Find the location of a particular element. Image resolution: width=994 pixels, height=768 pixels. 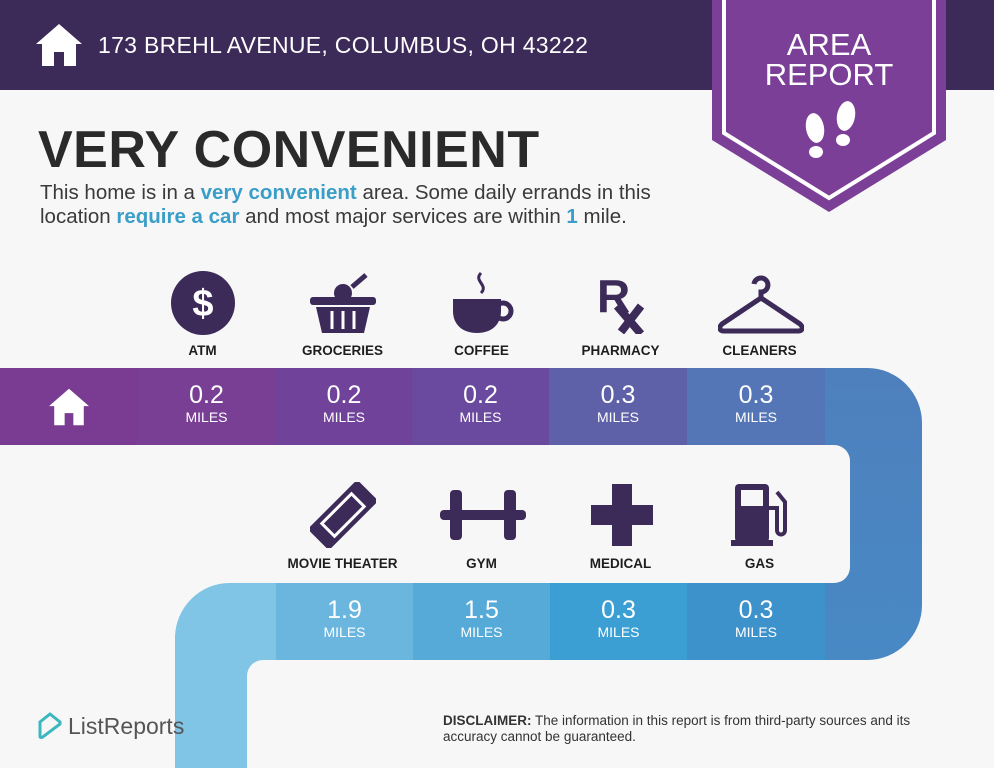

amenity-label: ATM is located at coordinates (202, 350).